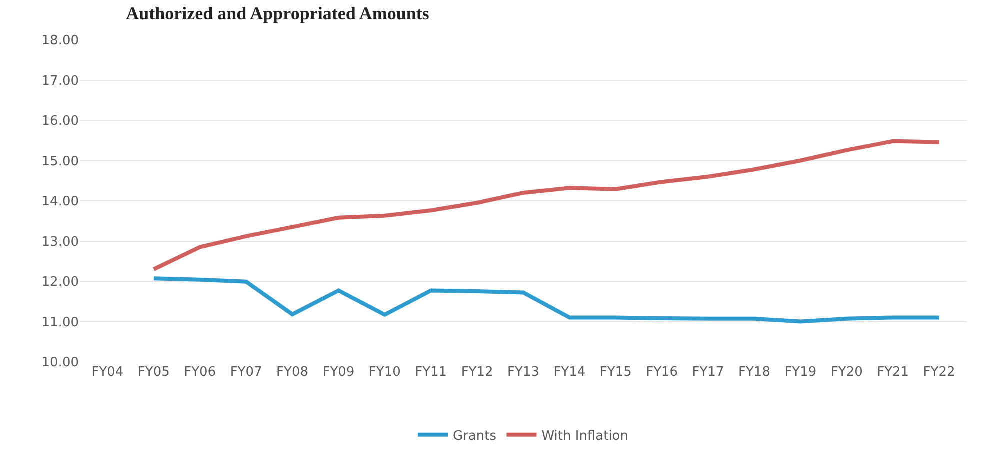 The width and height of the screenshot is (992, 462). What do you see at coordinates (431, 372) in the screenshot?
I see `x-tick-label: FY11` at bounding box center [431, 372].